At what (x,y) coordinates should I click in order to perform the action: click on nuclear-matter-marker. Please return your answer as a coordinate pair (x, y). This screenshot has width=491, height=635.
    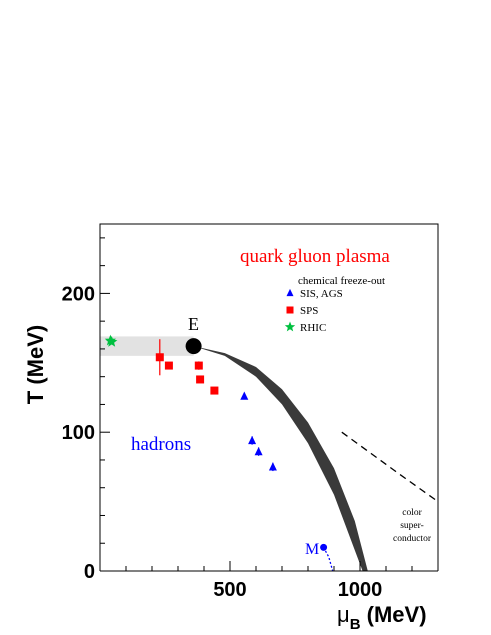
    Looking at the image, I should click on (324, 547).